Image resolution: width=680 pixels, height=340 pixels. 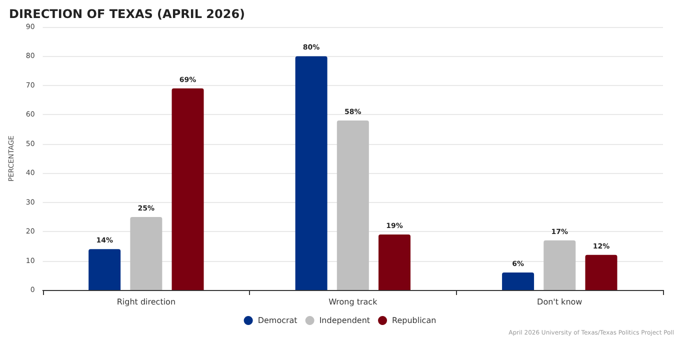 I want to click on x-tick-label: Wrong track, so click(x=353, y=302).